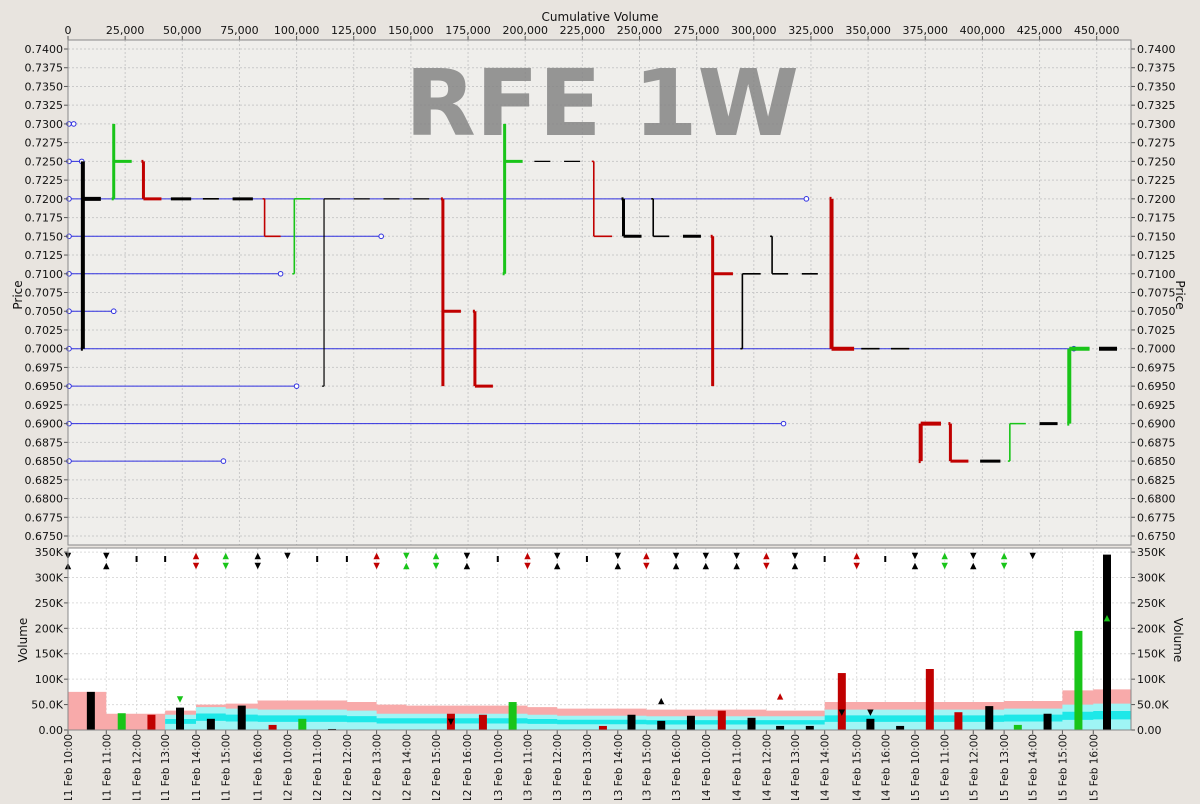 The image size is (1200, 804). Describe the element at coordinates (47, 705) in the screenshot. I see `volume-tick-label-left: 50.0K` at that location.